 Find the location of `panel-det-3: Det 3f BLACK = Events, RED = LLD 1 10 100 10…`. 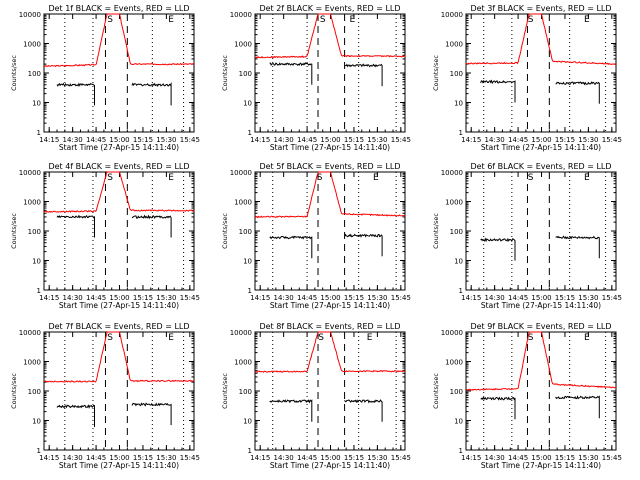

panel-det-3: Det 3f BLACK = Events, RED = LLD 1 10 100 10… is located at coordinates (527, 78).